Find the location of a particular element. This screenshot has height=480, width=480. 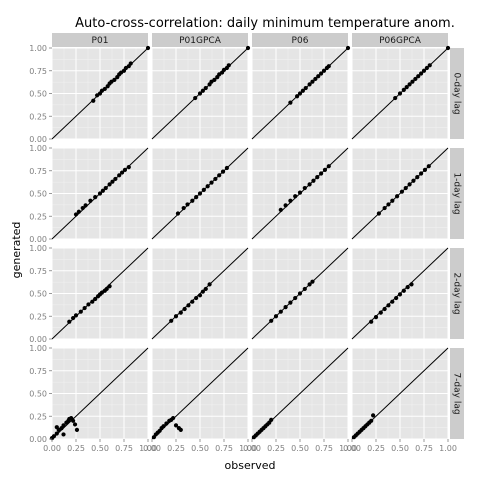

y-tick-label: 0.50 is located at coordinates (38, 194).